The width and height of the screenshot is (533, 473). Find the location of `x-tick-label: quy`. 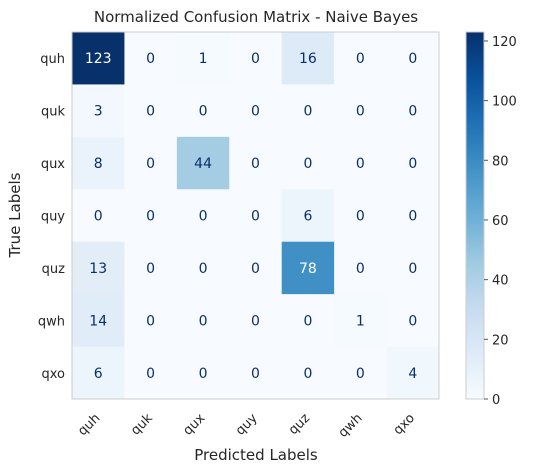

x-tick-label: quy is located at coordinates (247, 425).